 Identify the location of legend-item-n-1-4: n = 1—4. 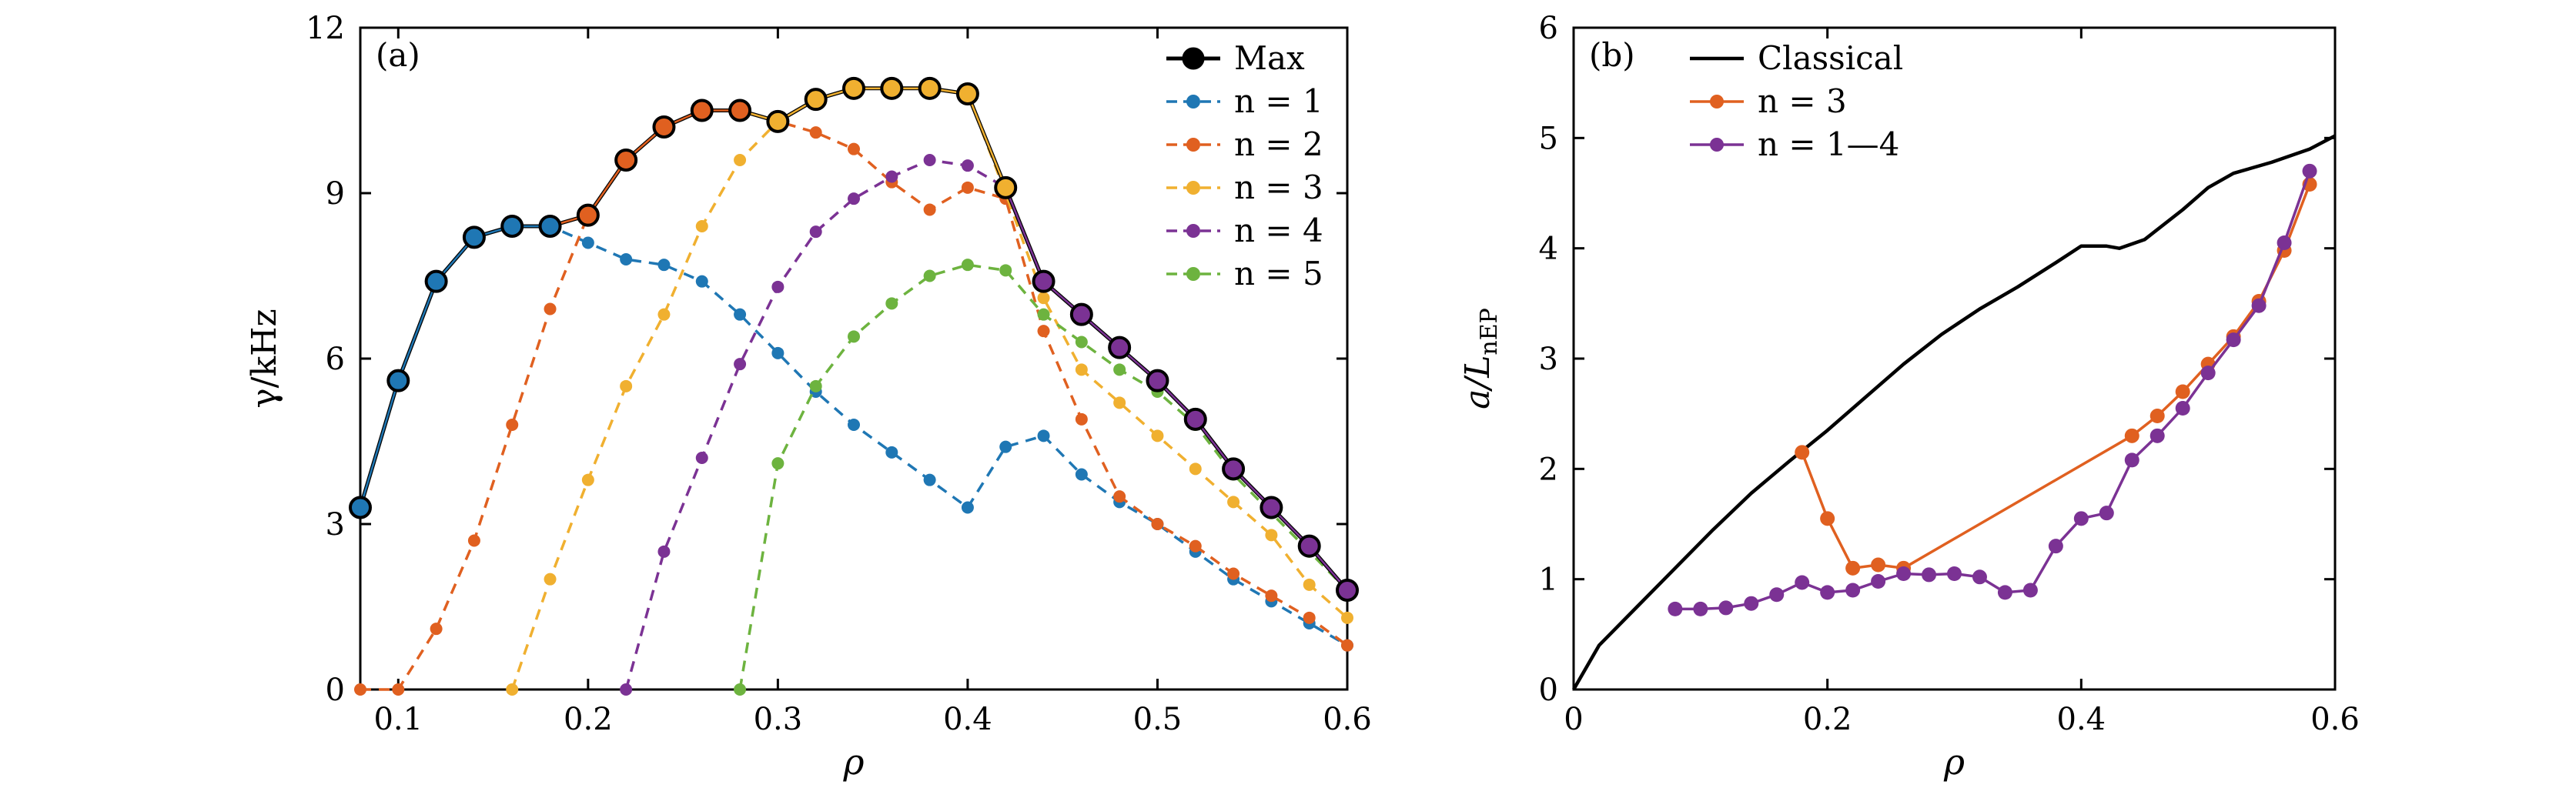
(1795, 144).